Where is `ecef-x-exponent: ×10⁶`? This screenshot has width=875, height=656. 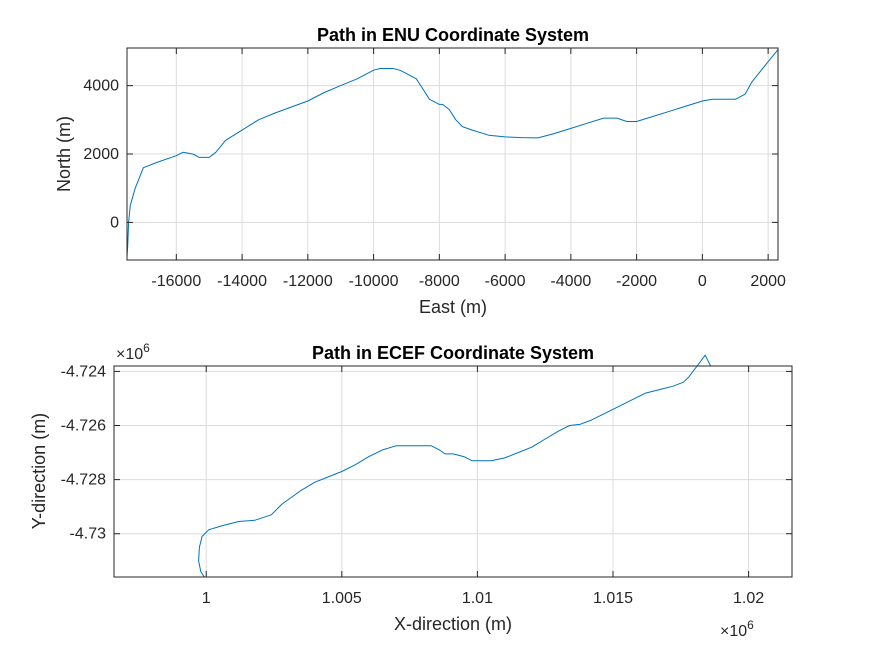
ecef-x-exponent: ×10⁶ is located at coordinates (737, 629).